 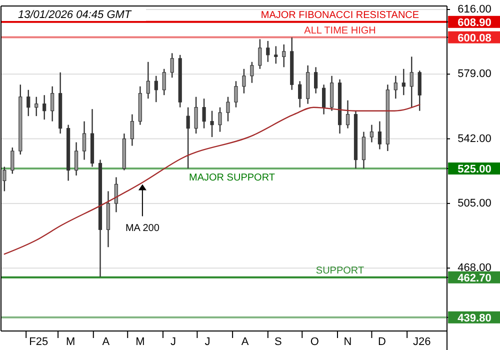 What do you see at coordinates (142, 228) in the screenshot?
I see `annotation: MA 200` at bounding box center [142, 228].